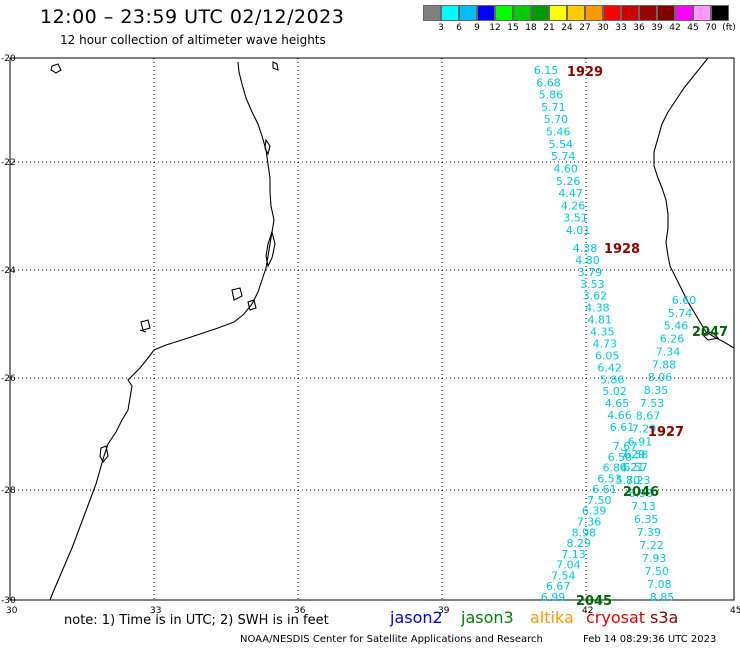  Describe the element at coordinates (609, 478) in the screenshot. I see `swh-value: 6.53` at that location.